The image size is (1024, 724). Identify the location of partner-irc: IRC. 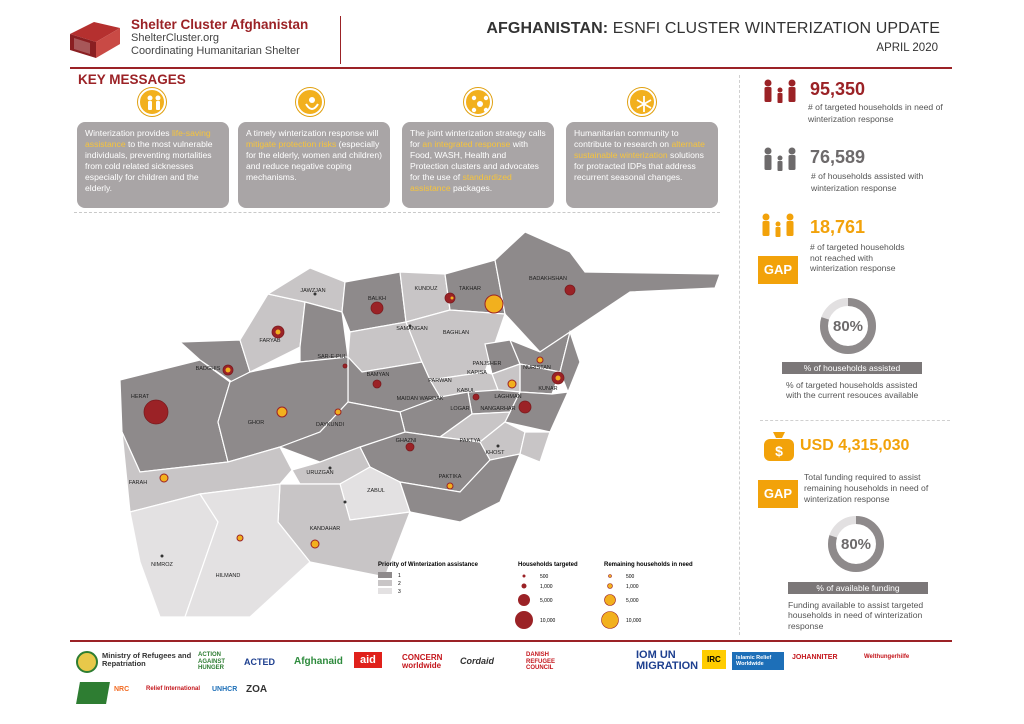
(714, 659).